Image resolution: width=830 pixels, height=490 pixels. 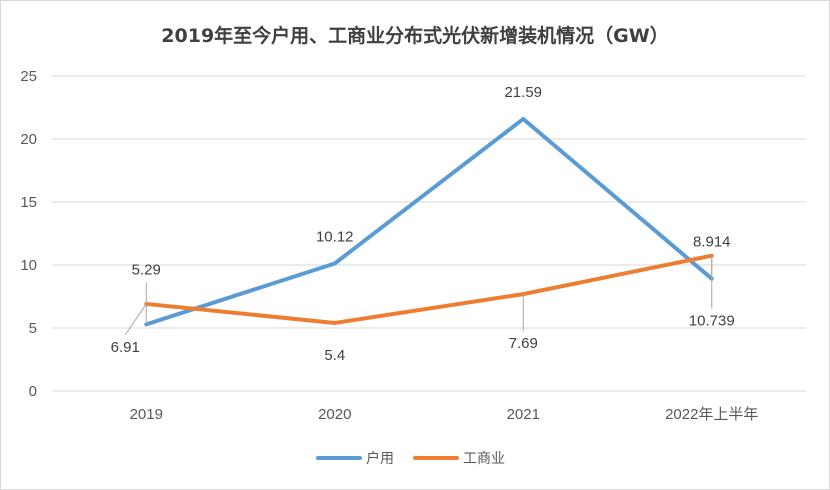 What do you see at coordinates (125, 347) in the screenshot?
I see `data-label: 6.91` at bounding box center [125, 347].